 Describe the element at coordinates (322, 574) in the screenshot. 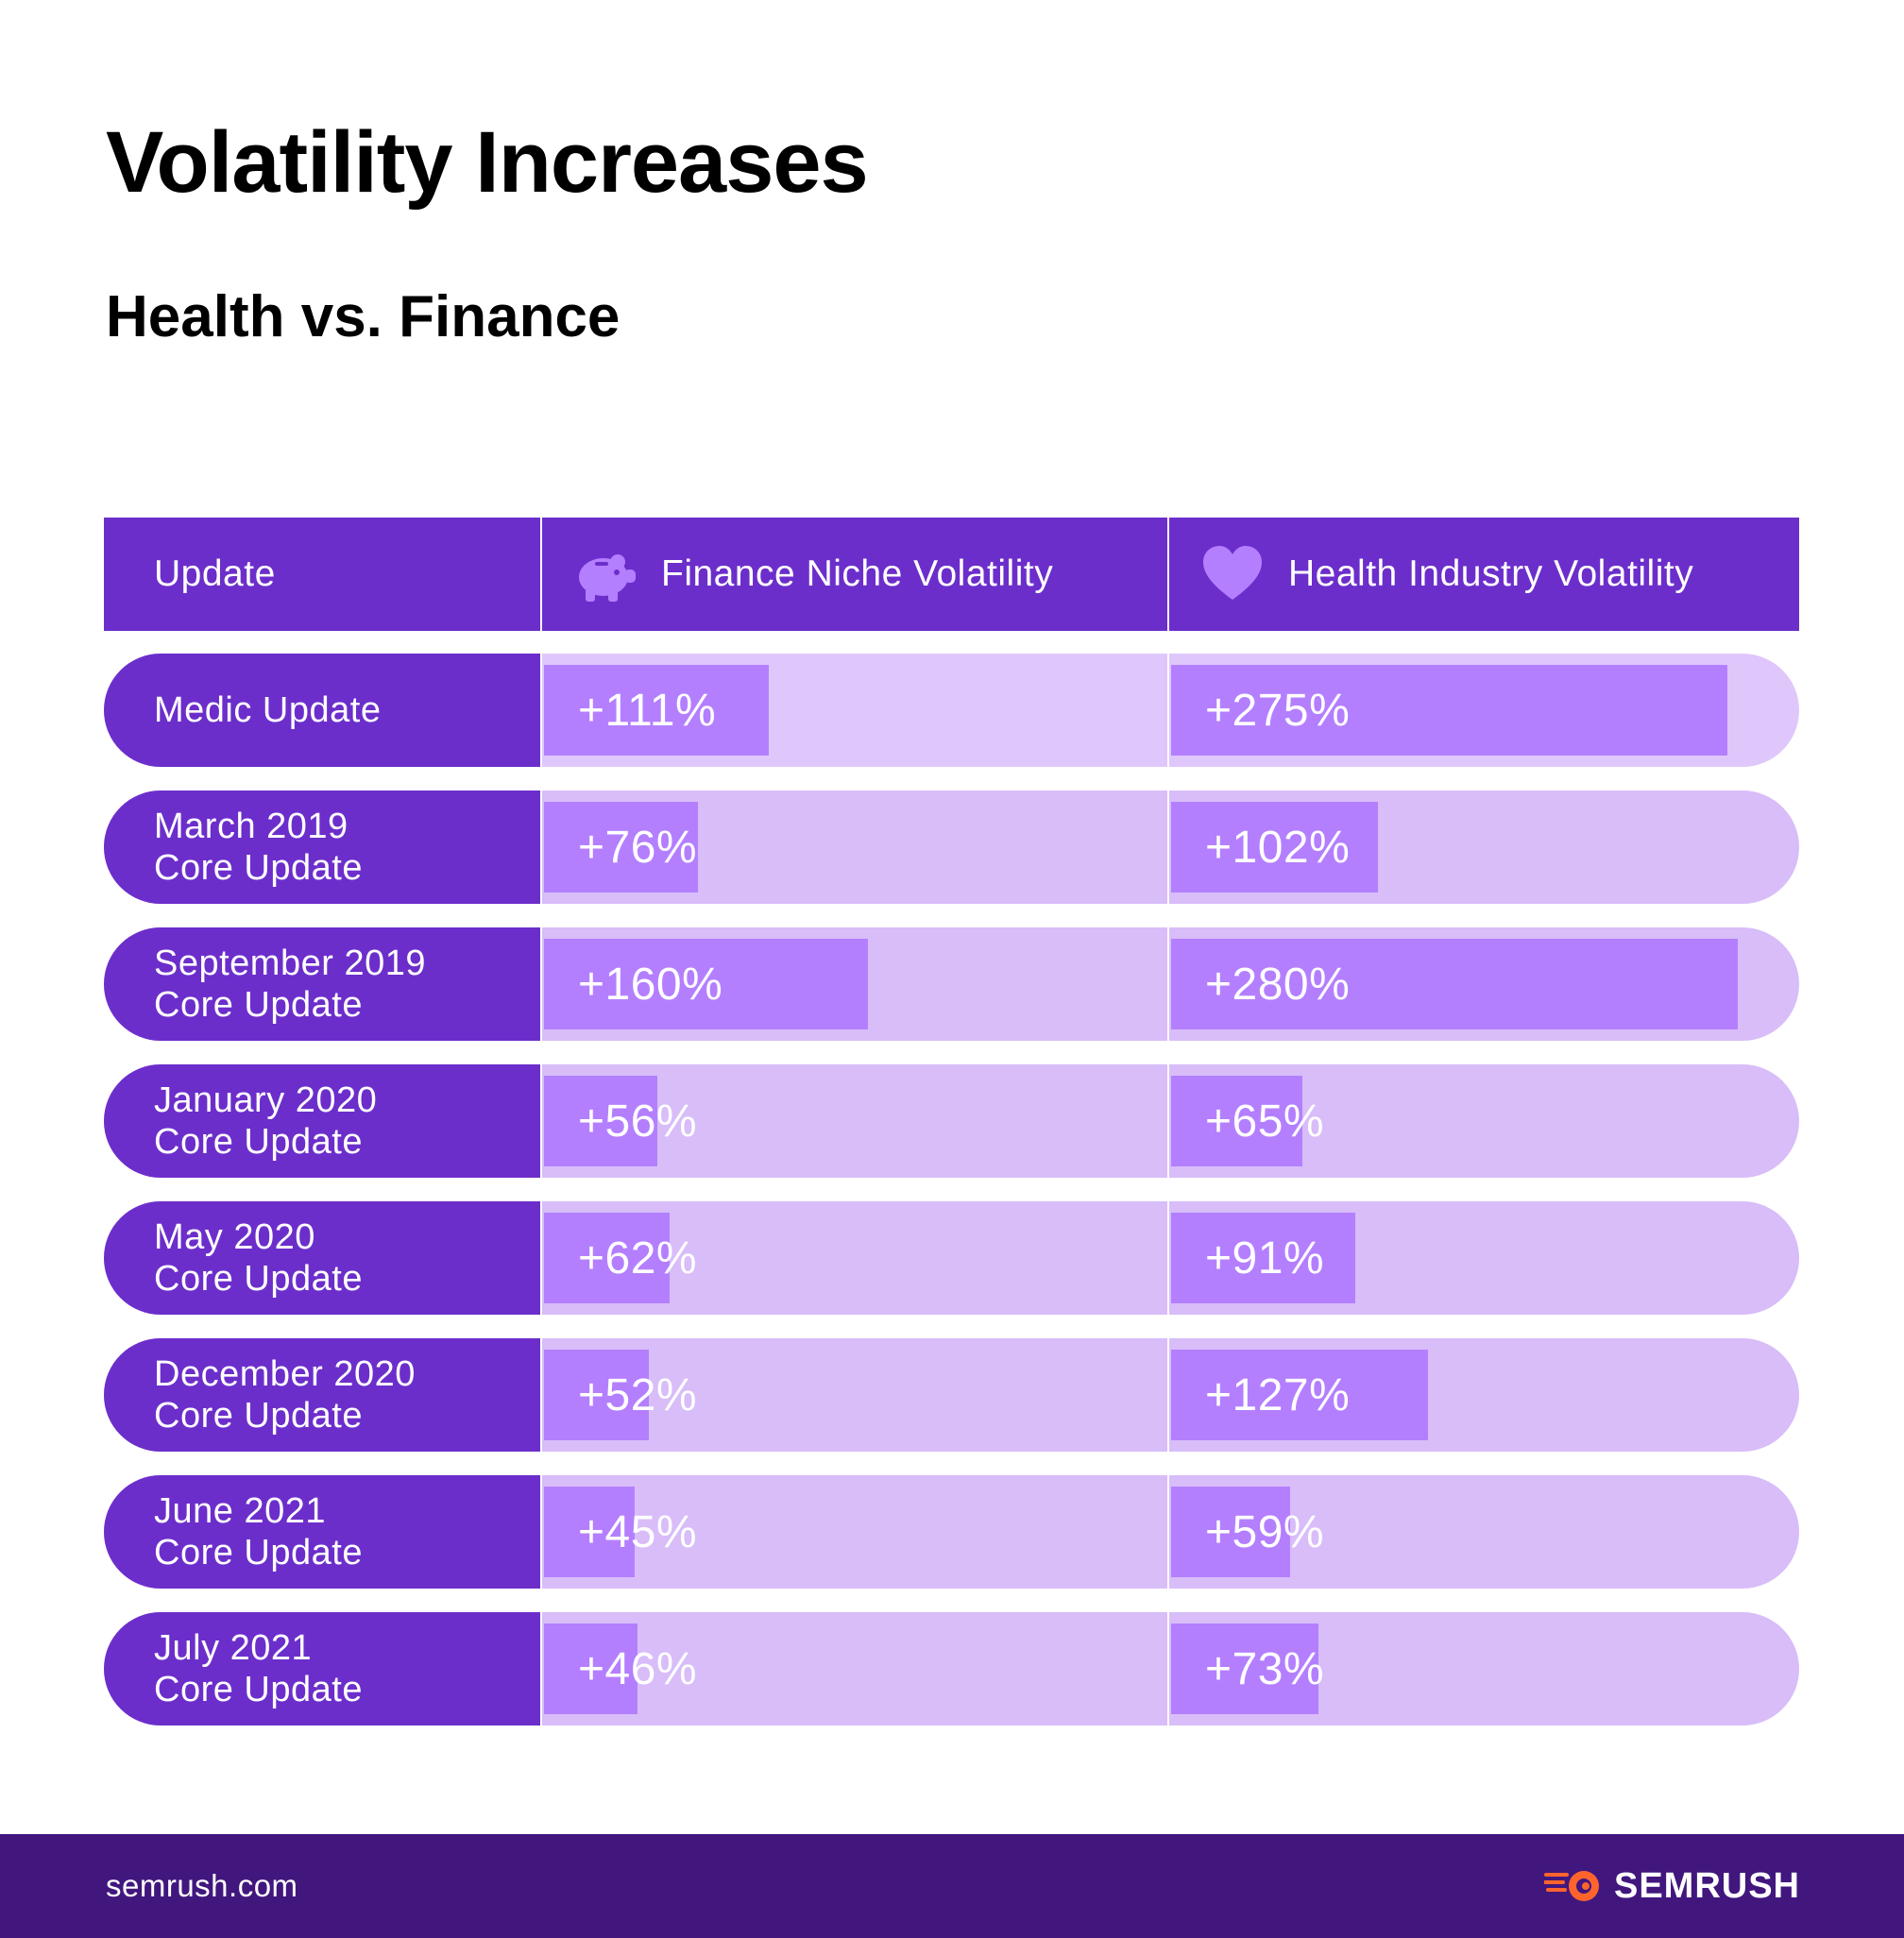

I see `header-update: Update` at that location.